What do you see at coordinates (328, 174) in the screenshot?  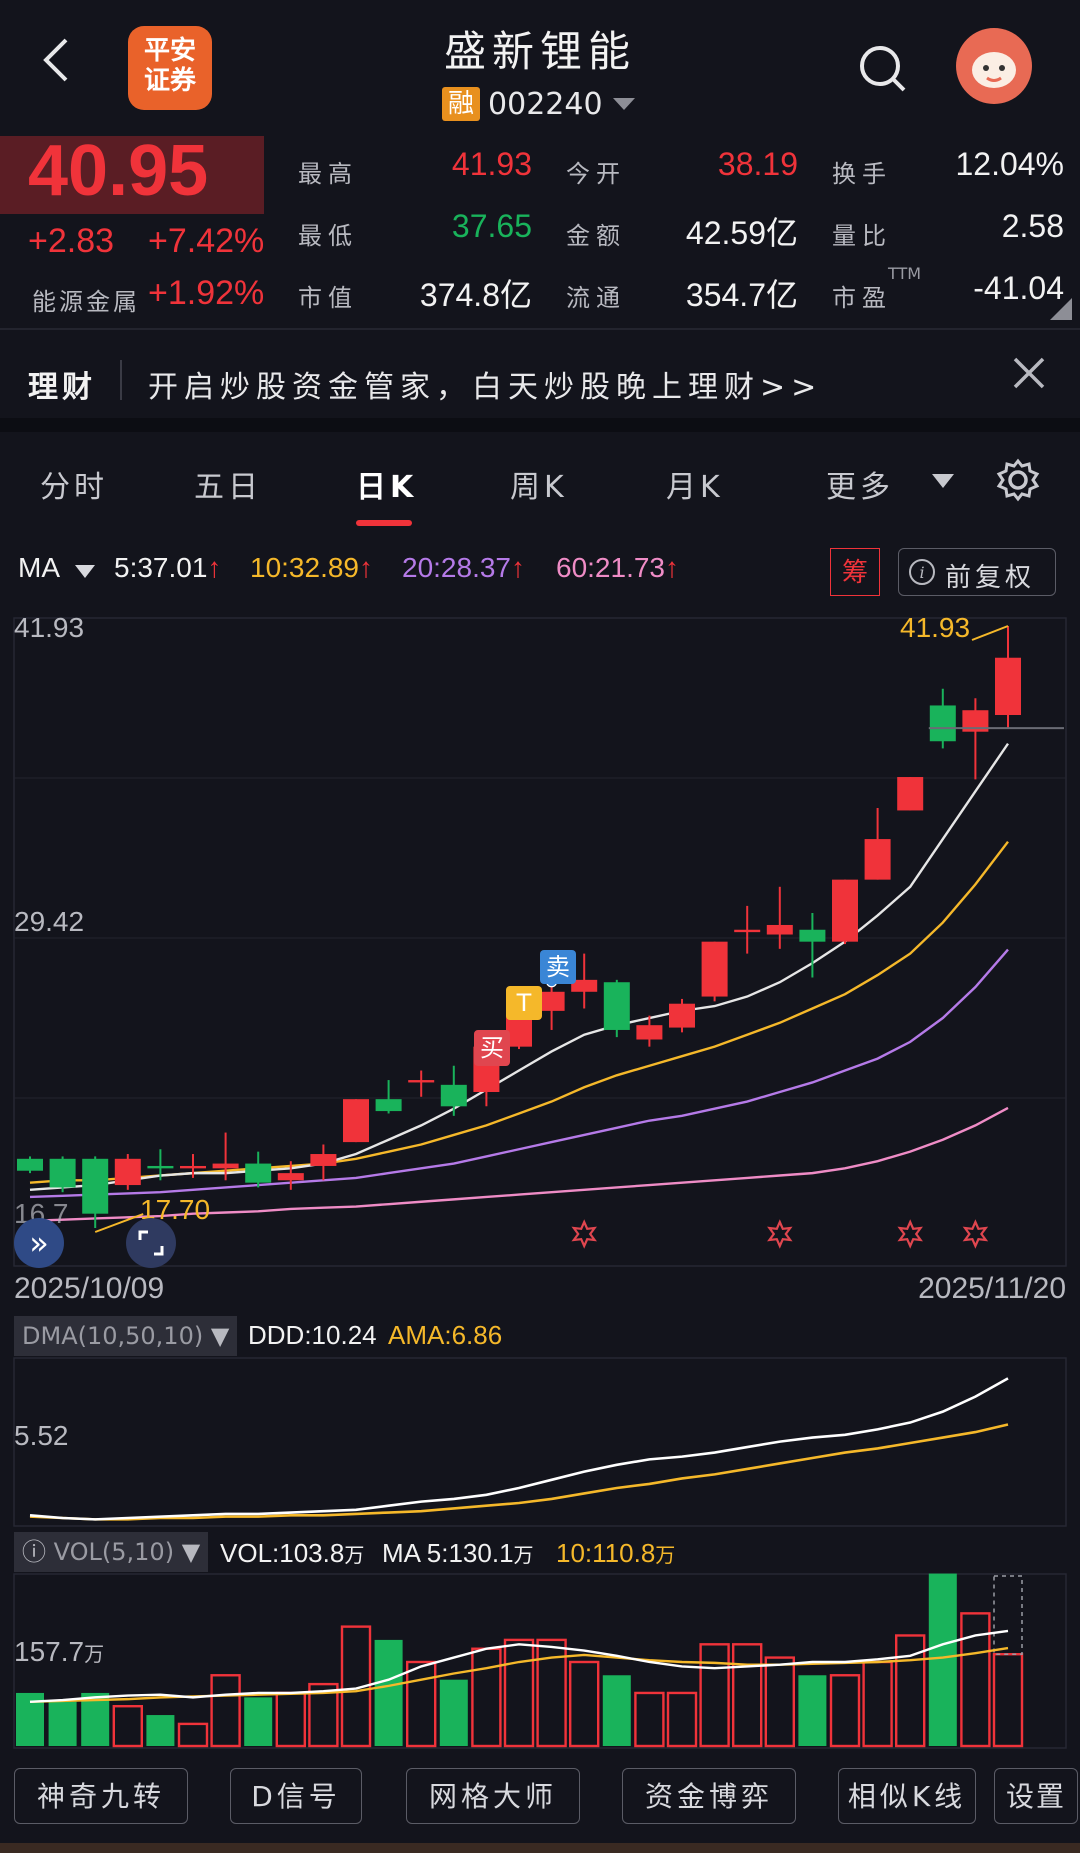 I see `quote-label: 最高` at bounding box center [328, 174].